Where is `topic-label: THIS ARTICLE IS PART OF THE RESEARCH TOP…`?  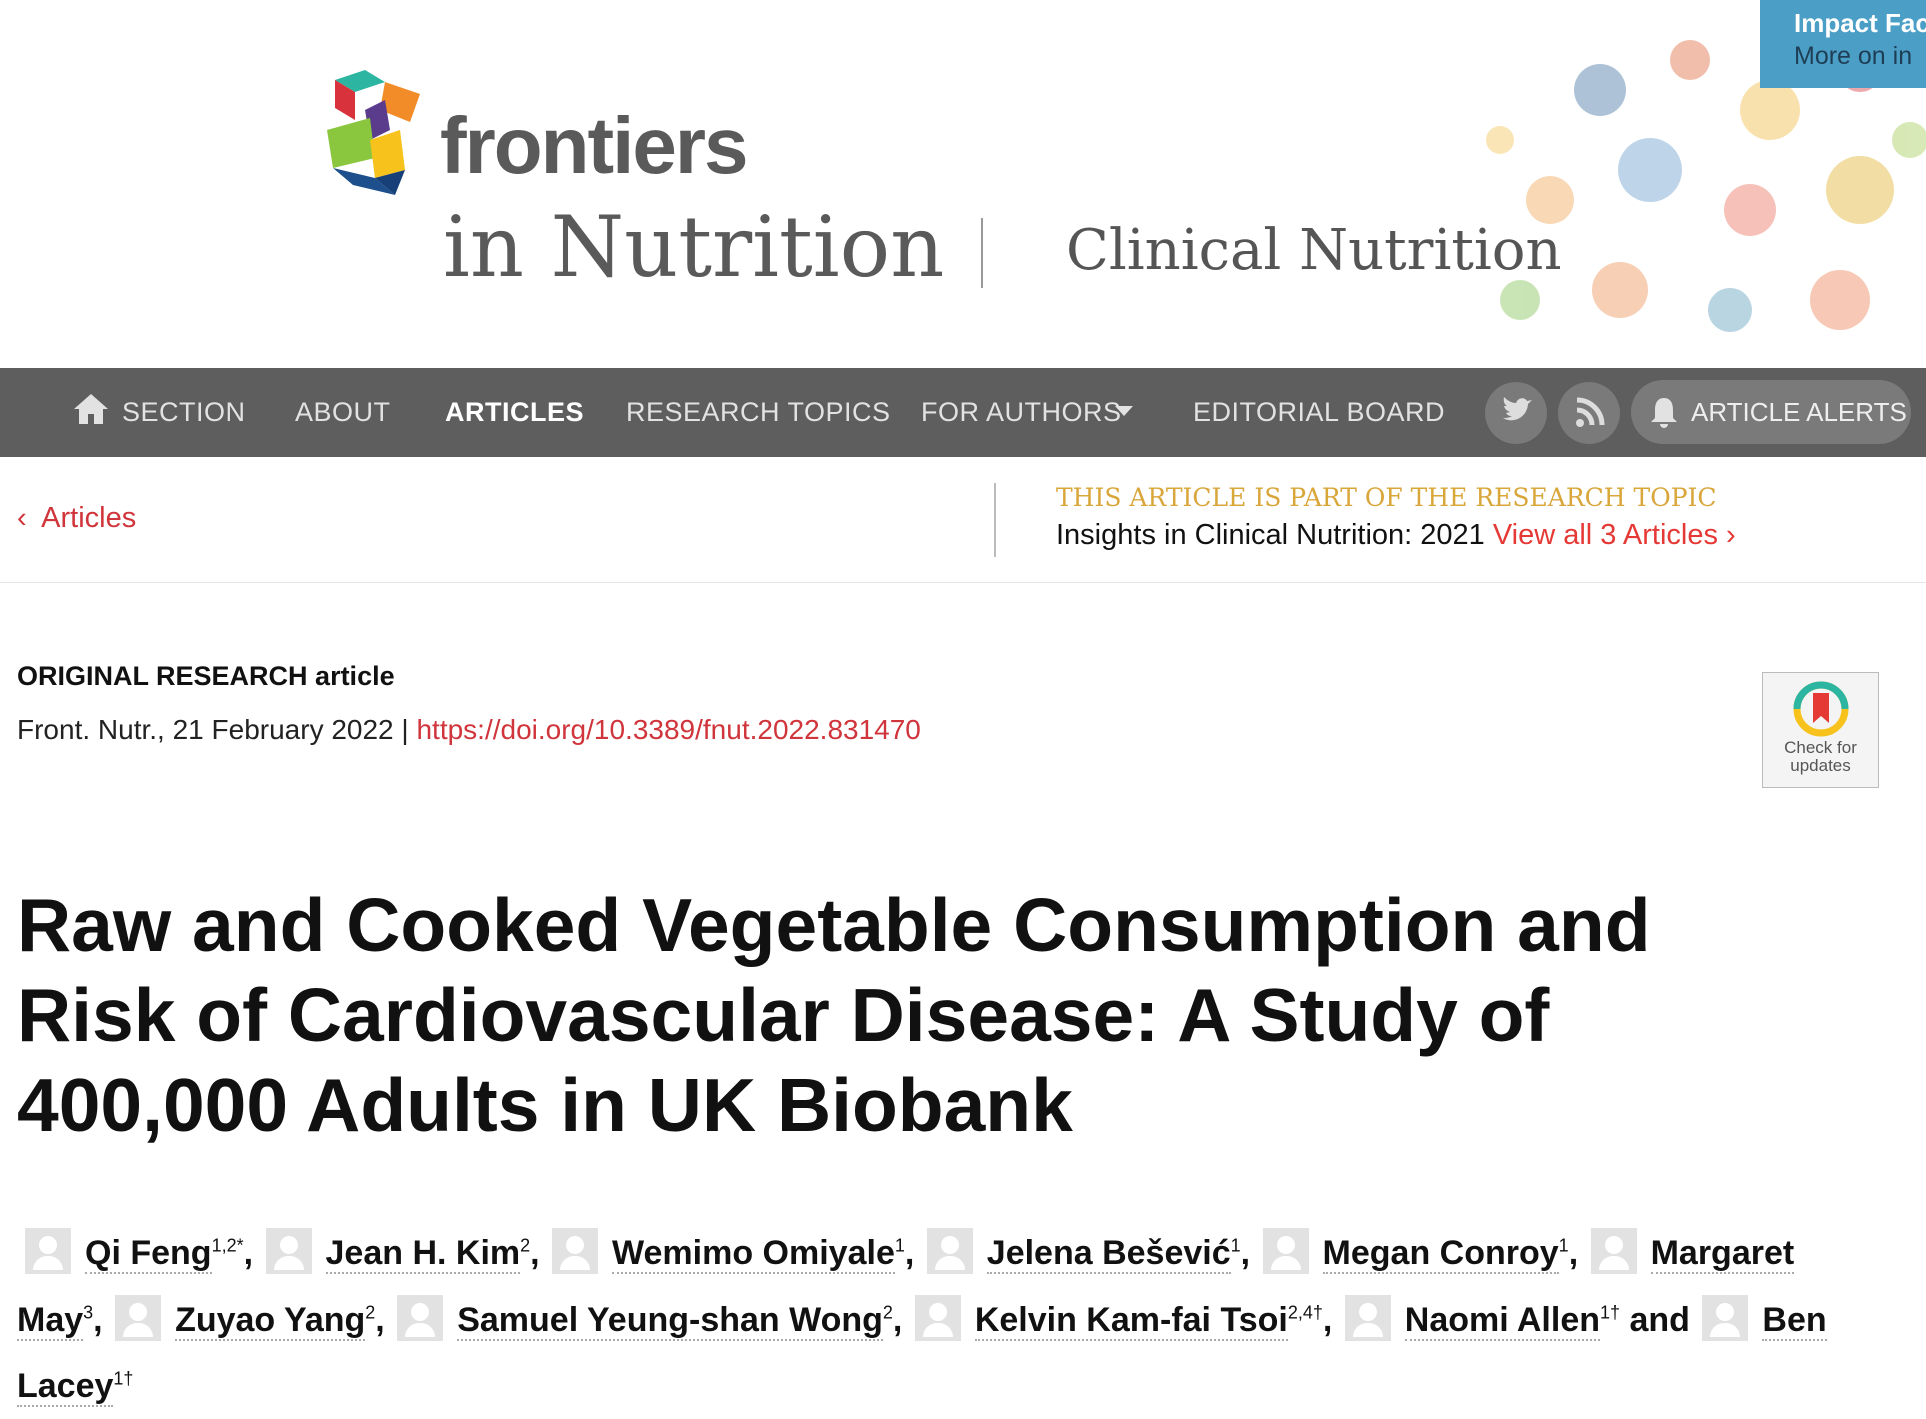 topic-label: THIS ARTICLE IS PART OF THE RESEARCH TOP… is located at coordinates (1386, 497).